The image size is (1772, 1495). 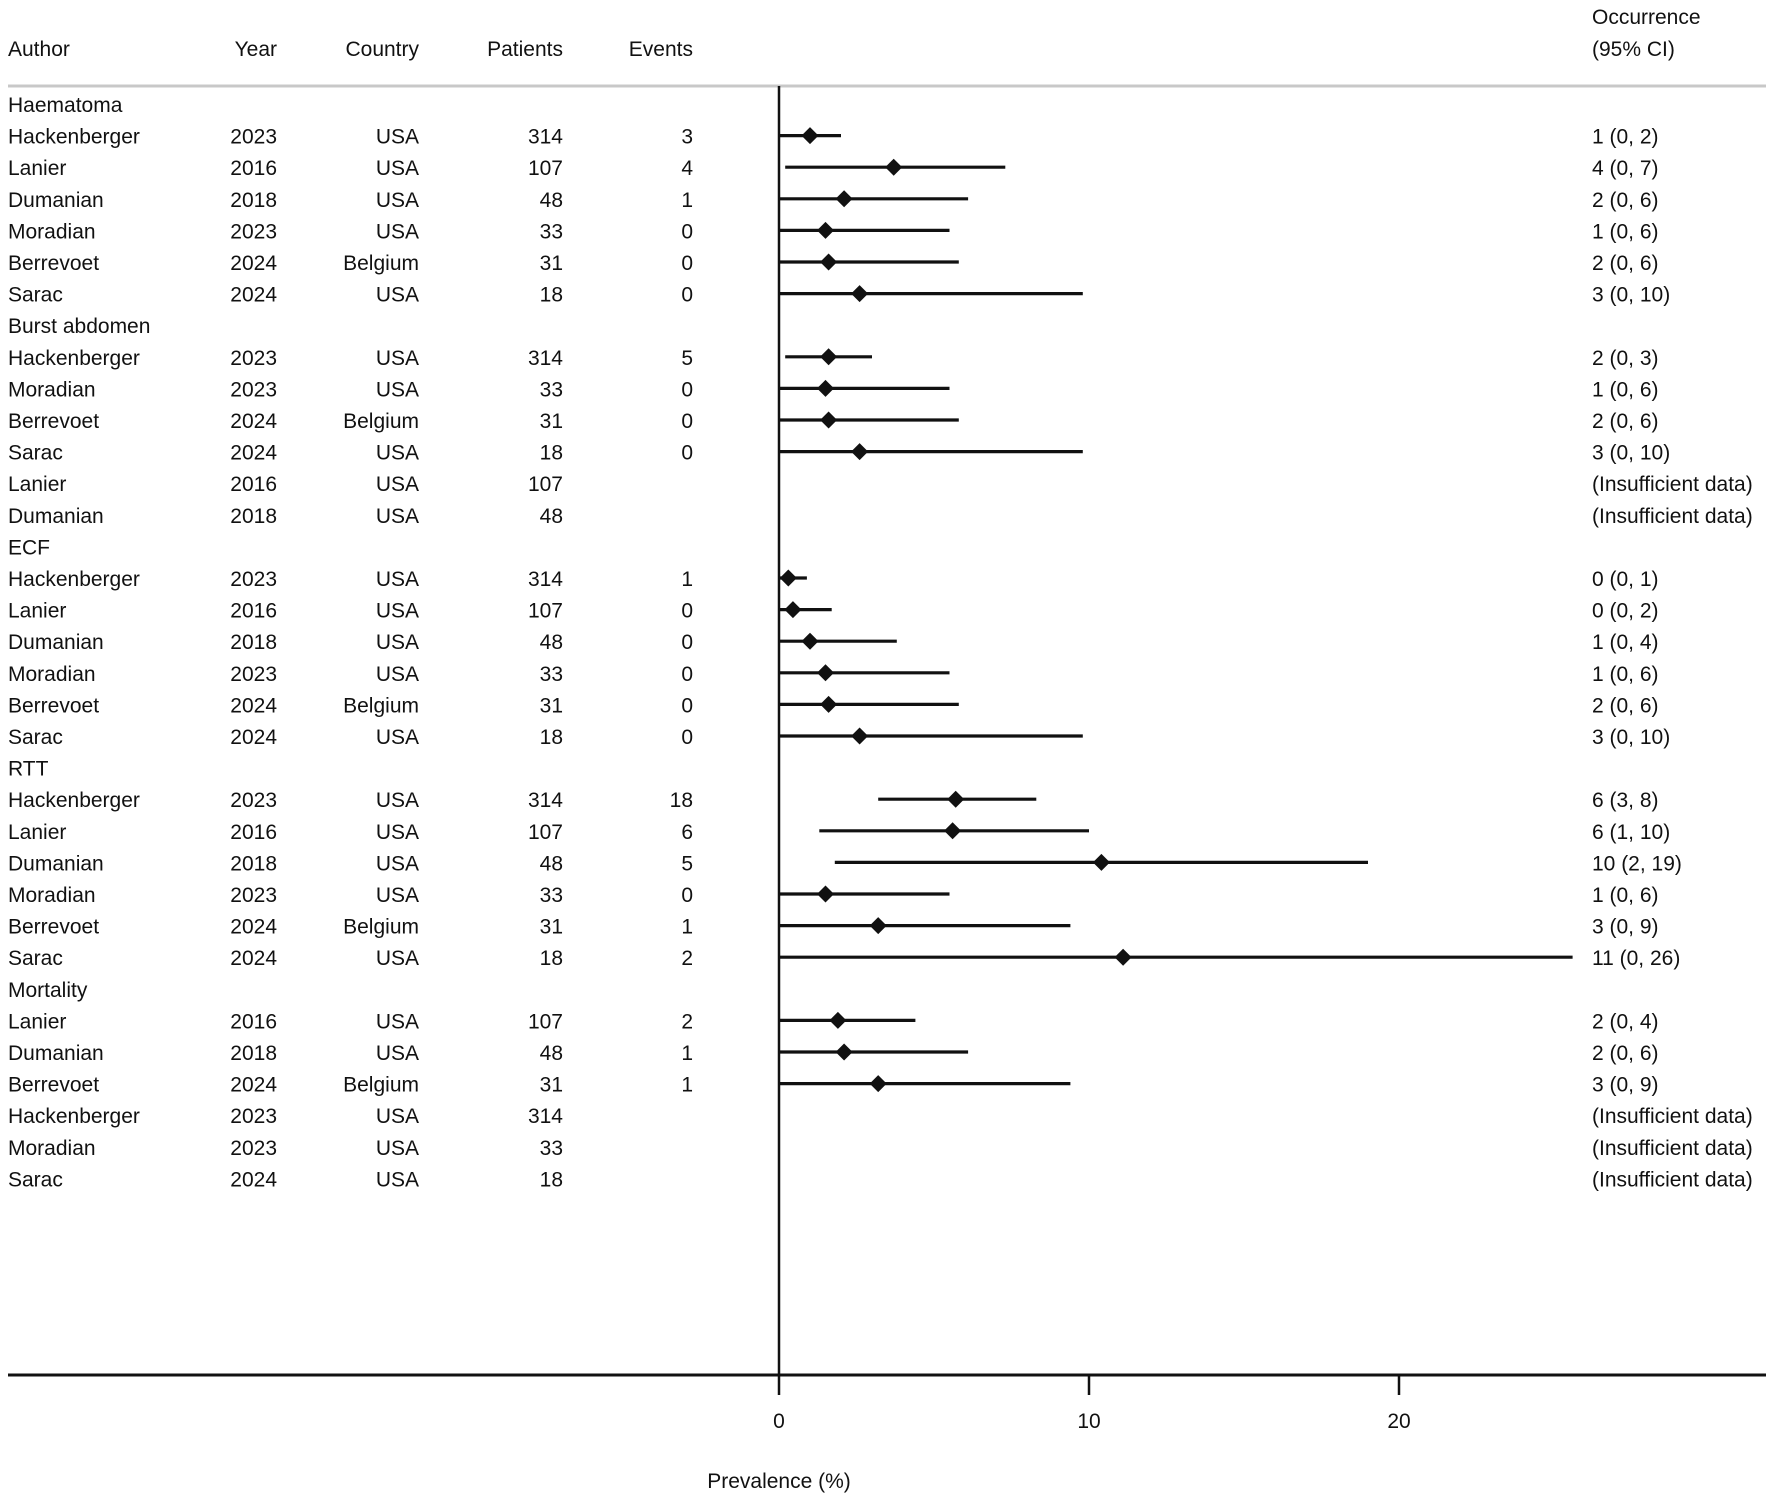 What do you see at coordinates (779, 1481) in the screenshot?
I see `x-axis-label: Prevalence (%)` at bounding box center [779, 1481].